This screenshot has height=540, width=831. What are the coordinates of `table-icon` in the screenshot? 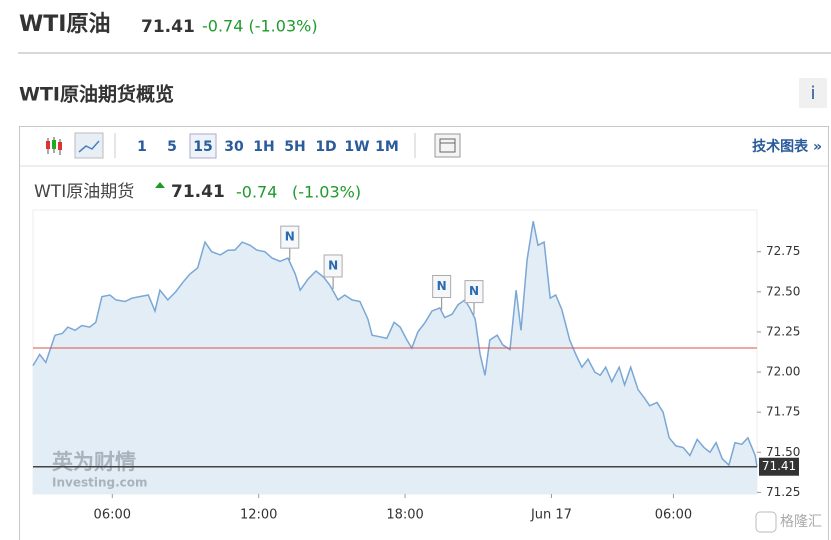 It's located at (447, 145).